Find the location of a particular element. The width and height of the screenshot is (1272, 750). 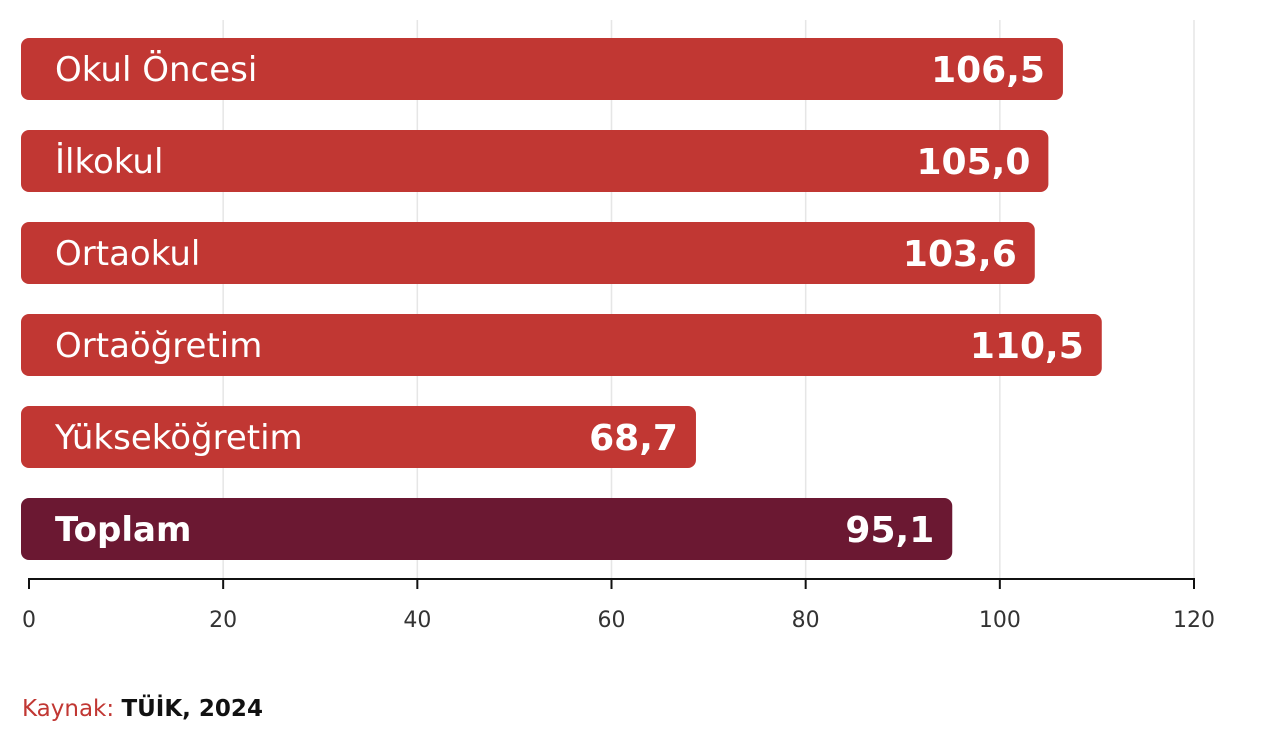

bar-value-5: 95,1 is located at coordinates (889, 530).